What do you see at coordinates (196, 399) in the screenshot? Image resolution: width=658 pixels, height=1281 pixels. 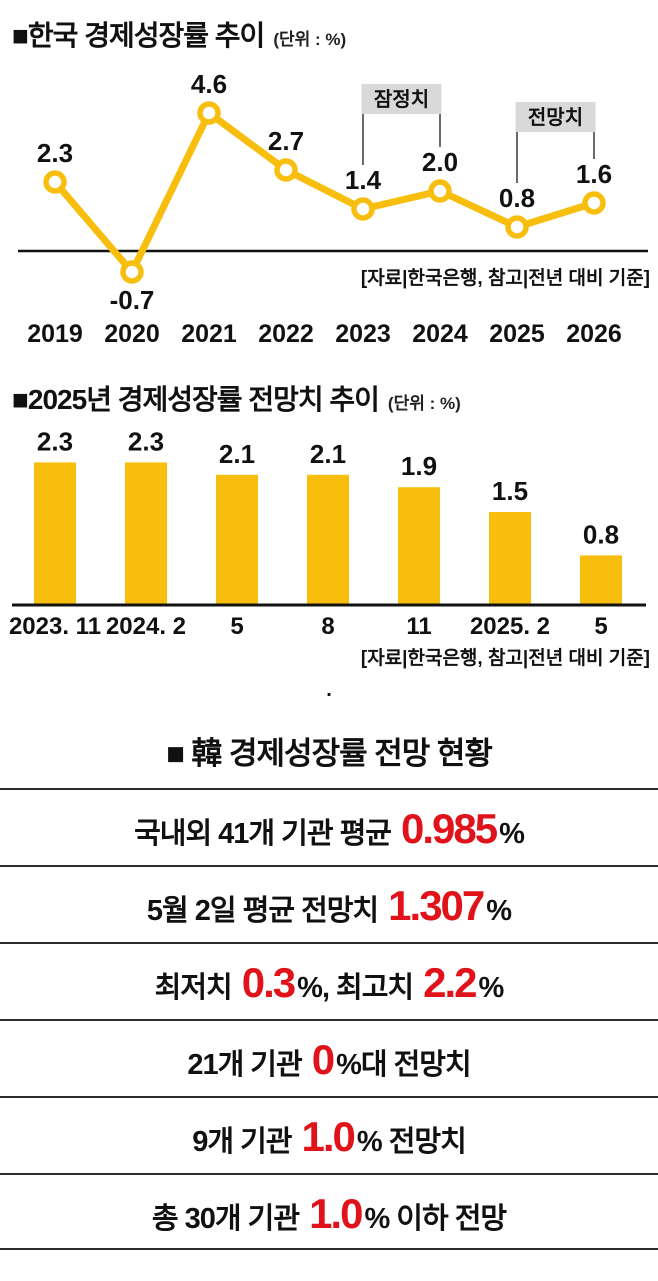 I see `bar-chart-title: ■2025년 경제성장률 전망치 추이` at bounding box center [196, 399].